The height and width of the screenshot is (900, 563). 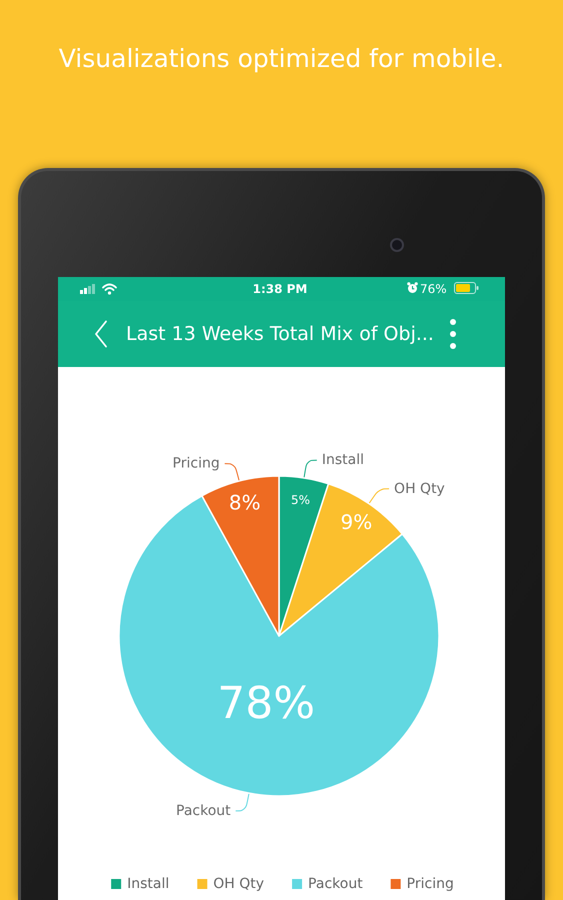 What do you see at coordinates (430, 884) in the screenshot?
I see `legend-label: Pricing` at bounding box center [430, 884].